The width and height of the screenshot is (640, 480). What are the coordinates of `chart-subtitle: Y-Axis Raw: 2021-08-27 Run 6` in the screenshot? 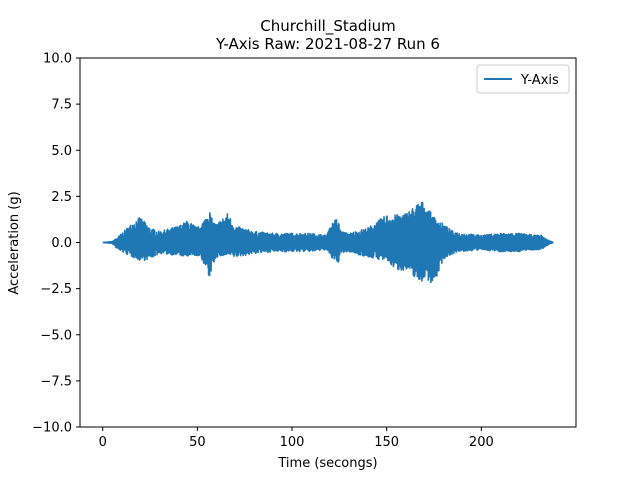 It's located at (327, 44).